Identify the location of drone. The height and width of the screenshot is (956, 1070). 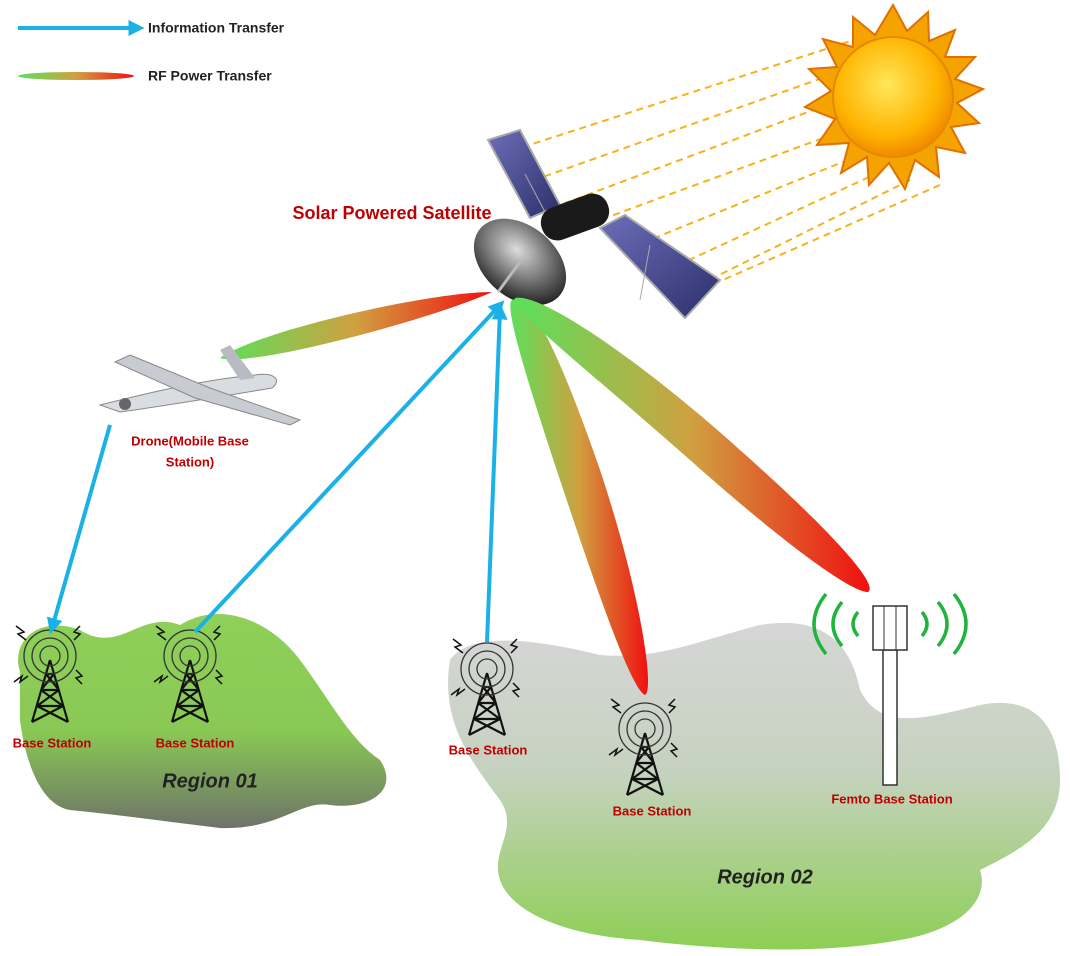
(200, 385).